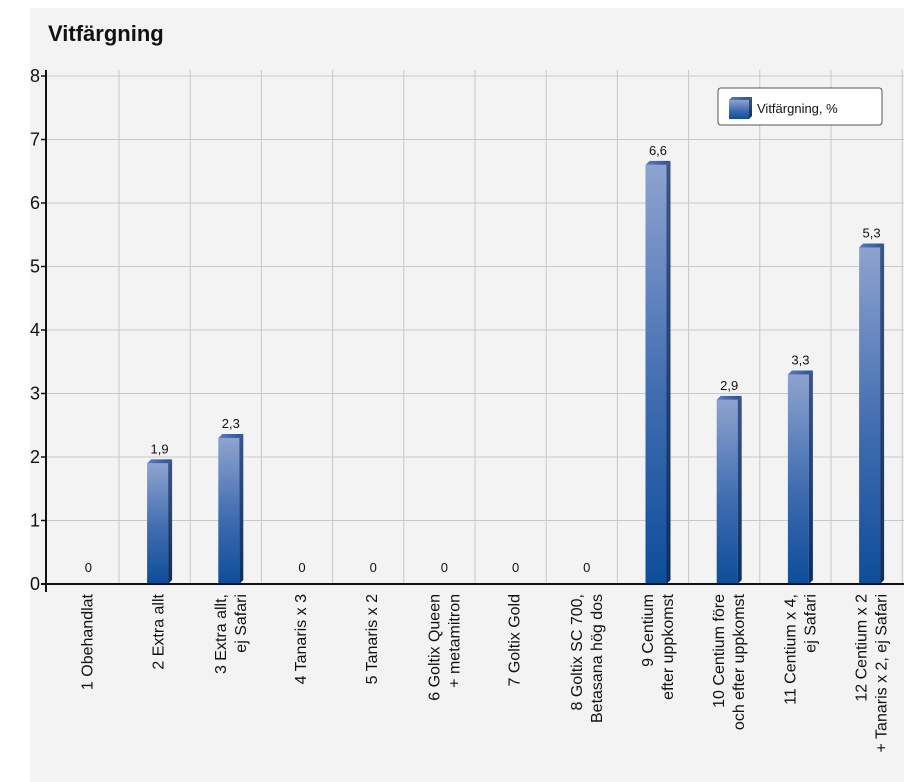 Image resolution: width=904 pixels, height=782 pixels. What do you see at coordinates (35, 140) in the screenshot?
I see `y-tick-label: 7` at bounding box center [35, 140].